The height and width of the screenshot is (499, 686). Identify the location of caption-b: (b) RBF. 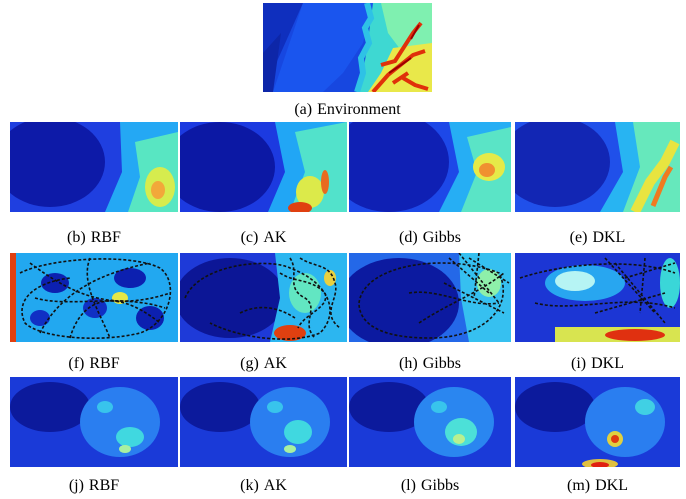
(94, 237).